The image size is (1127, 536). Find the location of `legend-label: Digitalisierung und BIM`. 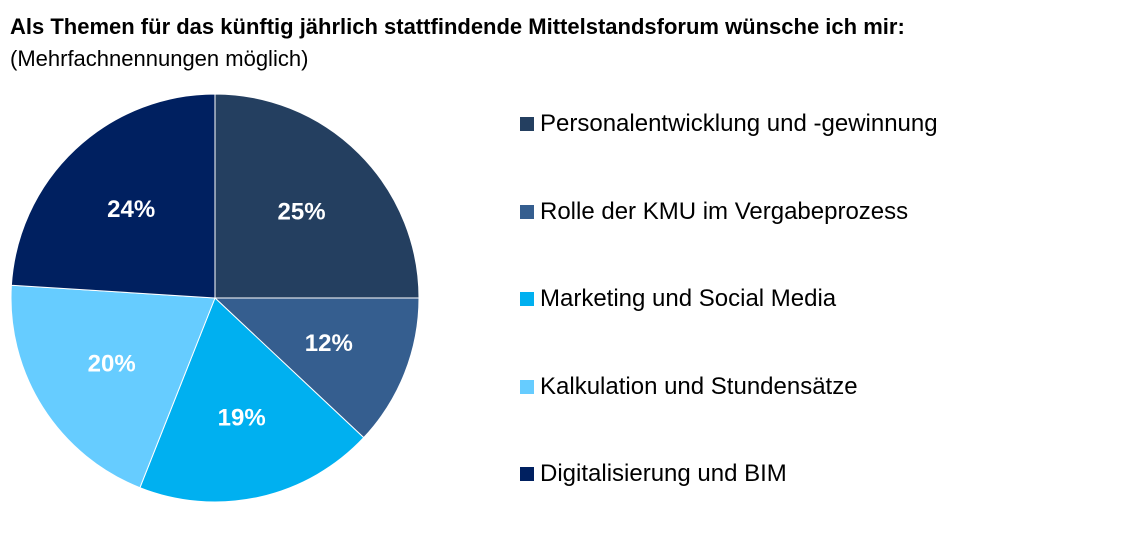

legend-label: Digitalisierung und BIM is located at coordinates (663, 473).